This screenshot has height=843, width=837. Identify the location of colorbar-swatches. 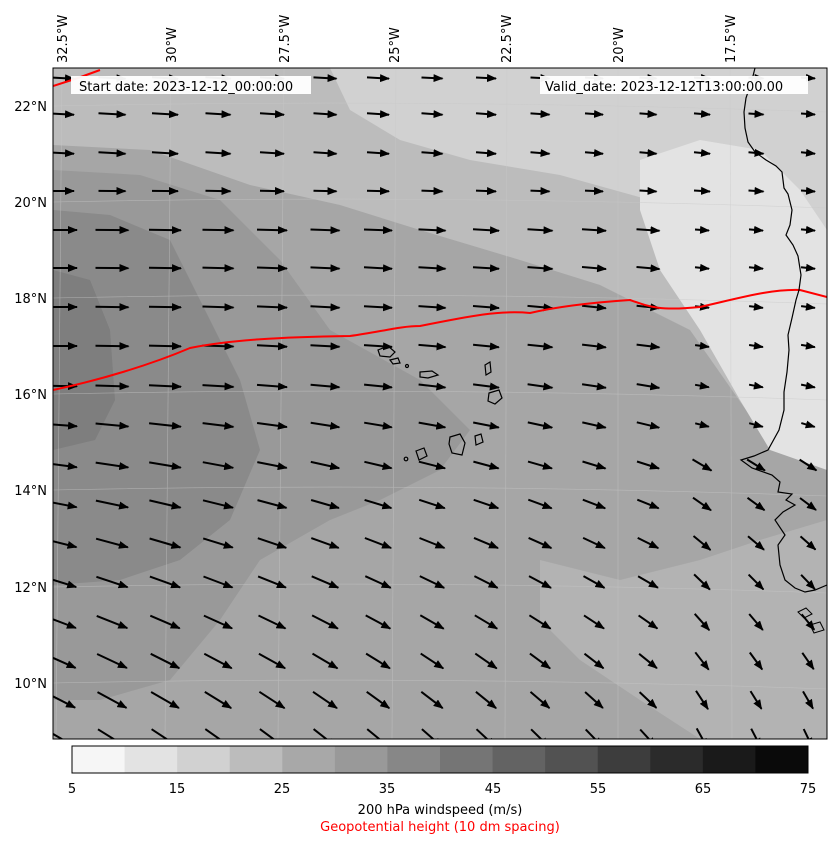
(440, 759).